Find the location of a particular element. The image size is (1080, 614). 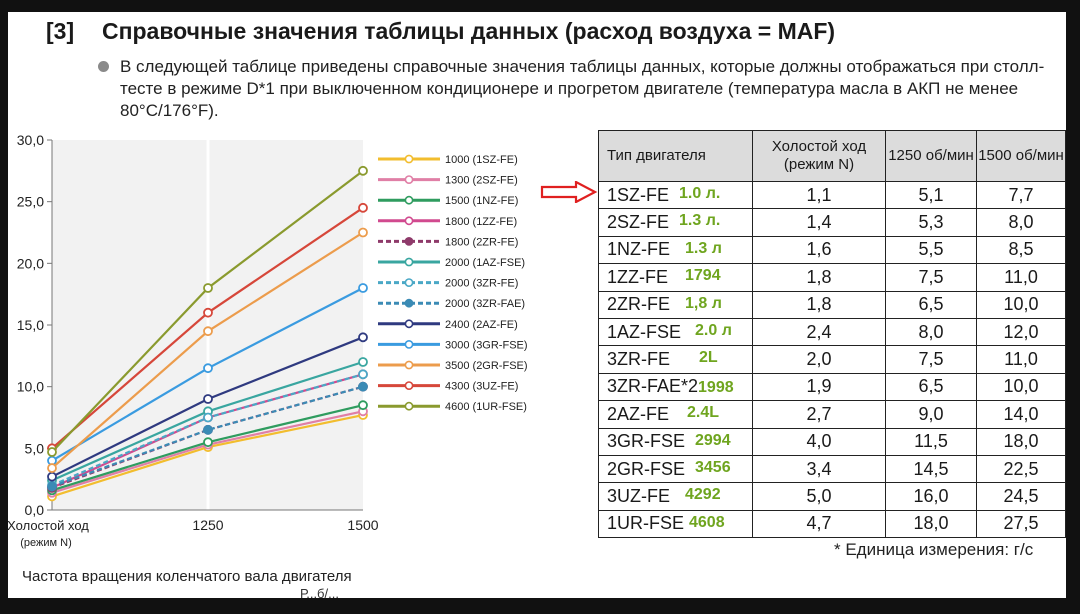

unit-note: * Единица измерения: г/с is located at coordinates (934, 549).